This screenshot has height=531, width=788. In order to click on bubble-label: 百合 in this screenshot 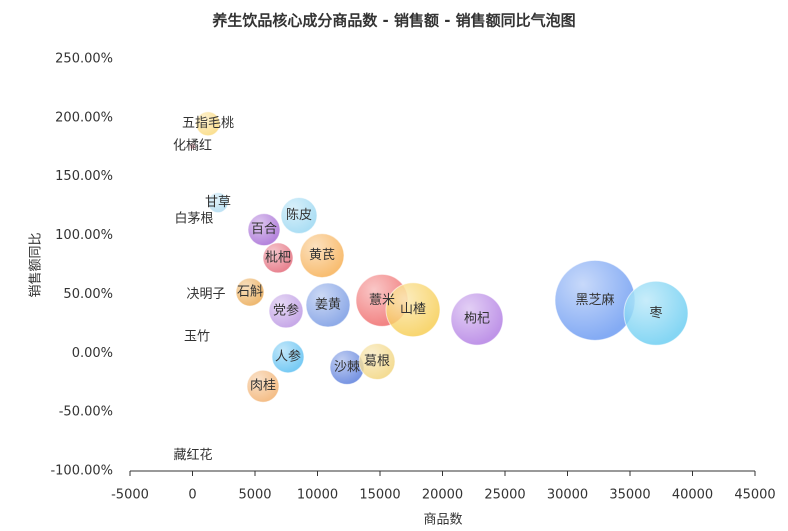, I will do `click(264, 229)`.